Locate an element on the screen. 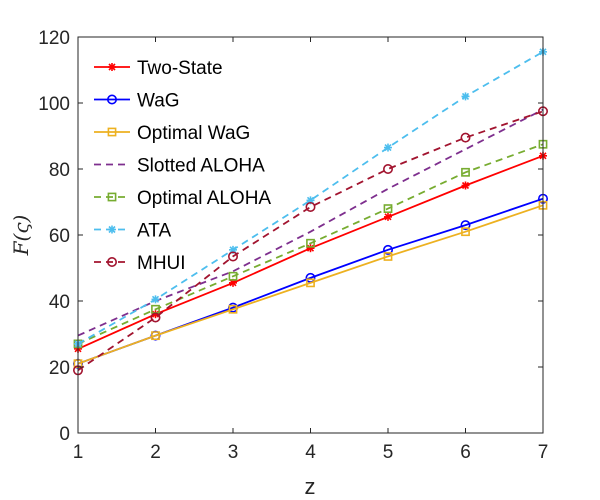  legend-label-slotted-aloha: Slotted ALOHA is located at coordinates (201, 166).